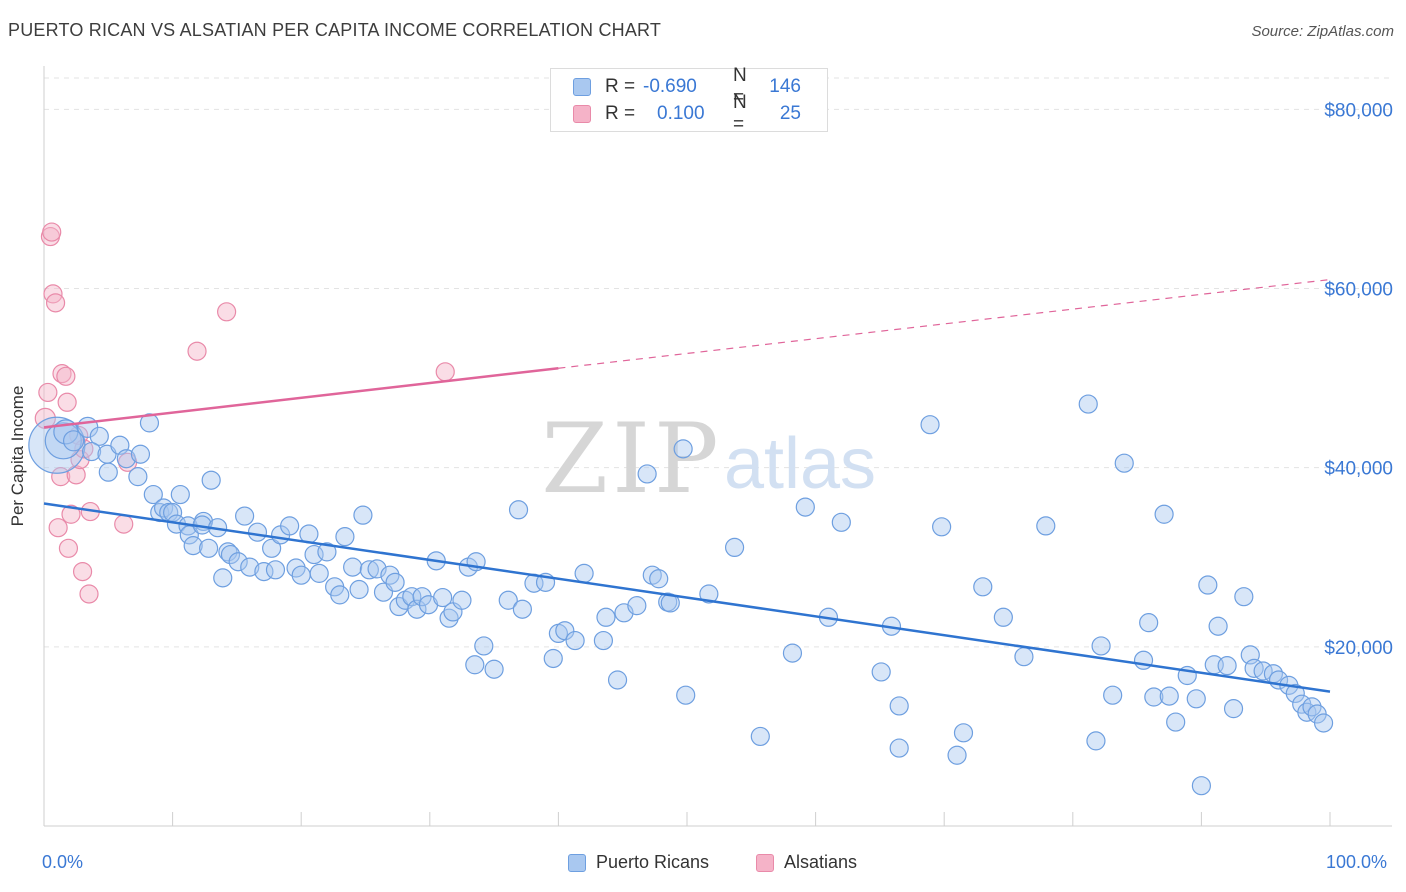 The image size is (1406, 892). I want to click on series-legend: Puerto Ricans Alsatians, so click(703, 864).